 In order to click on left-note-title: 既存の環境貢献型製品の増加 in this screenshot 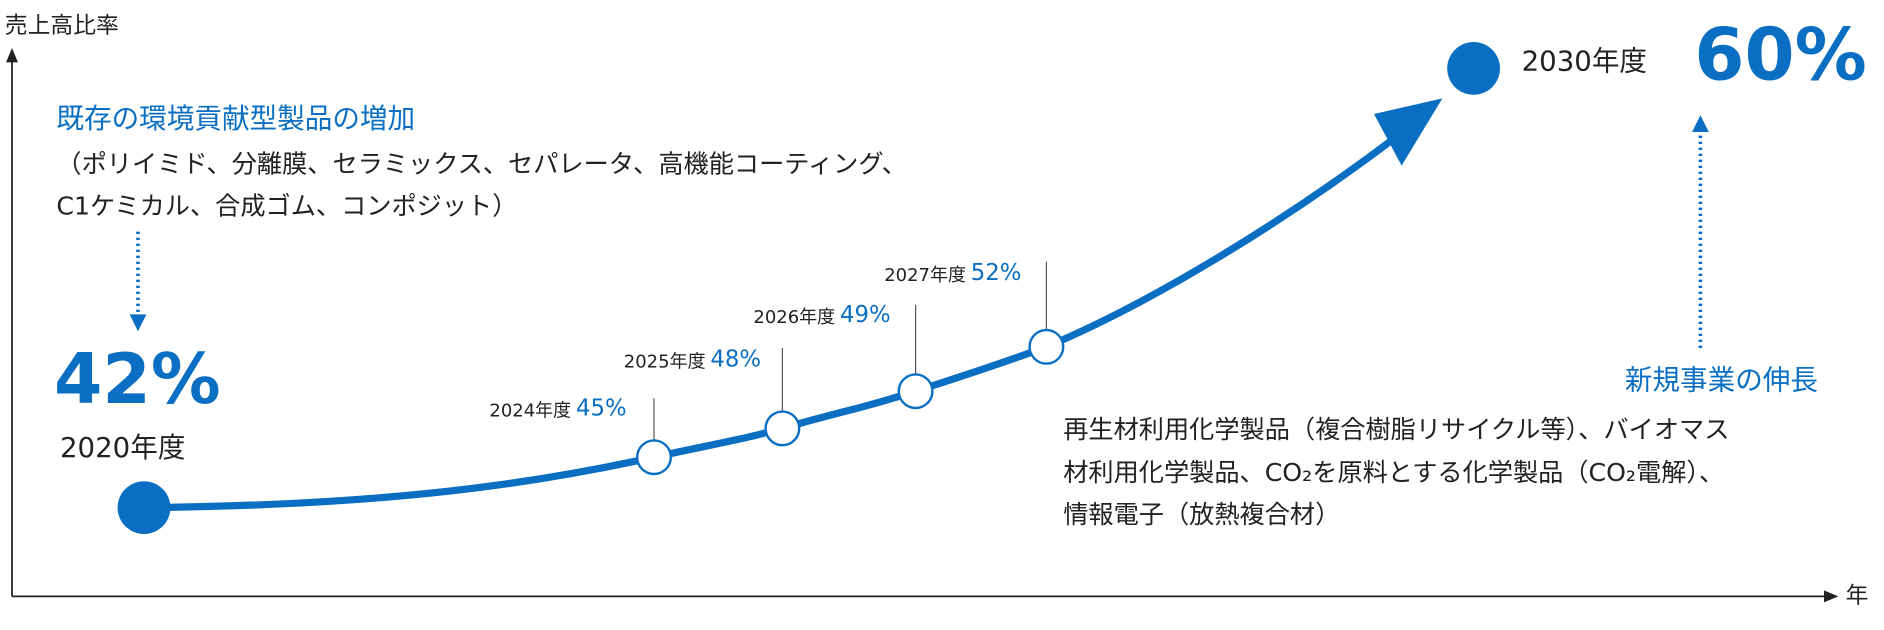, I will do `click(235, 118)`.